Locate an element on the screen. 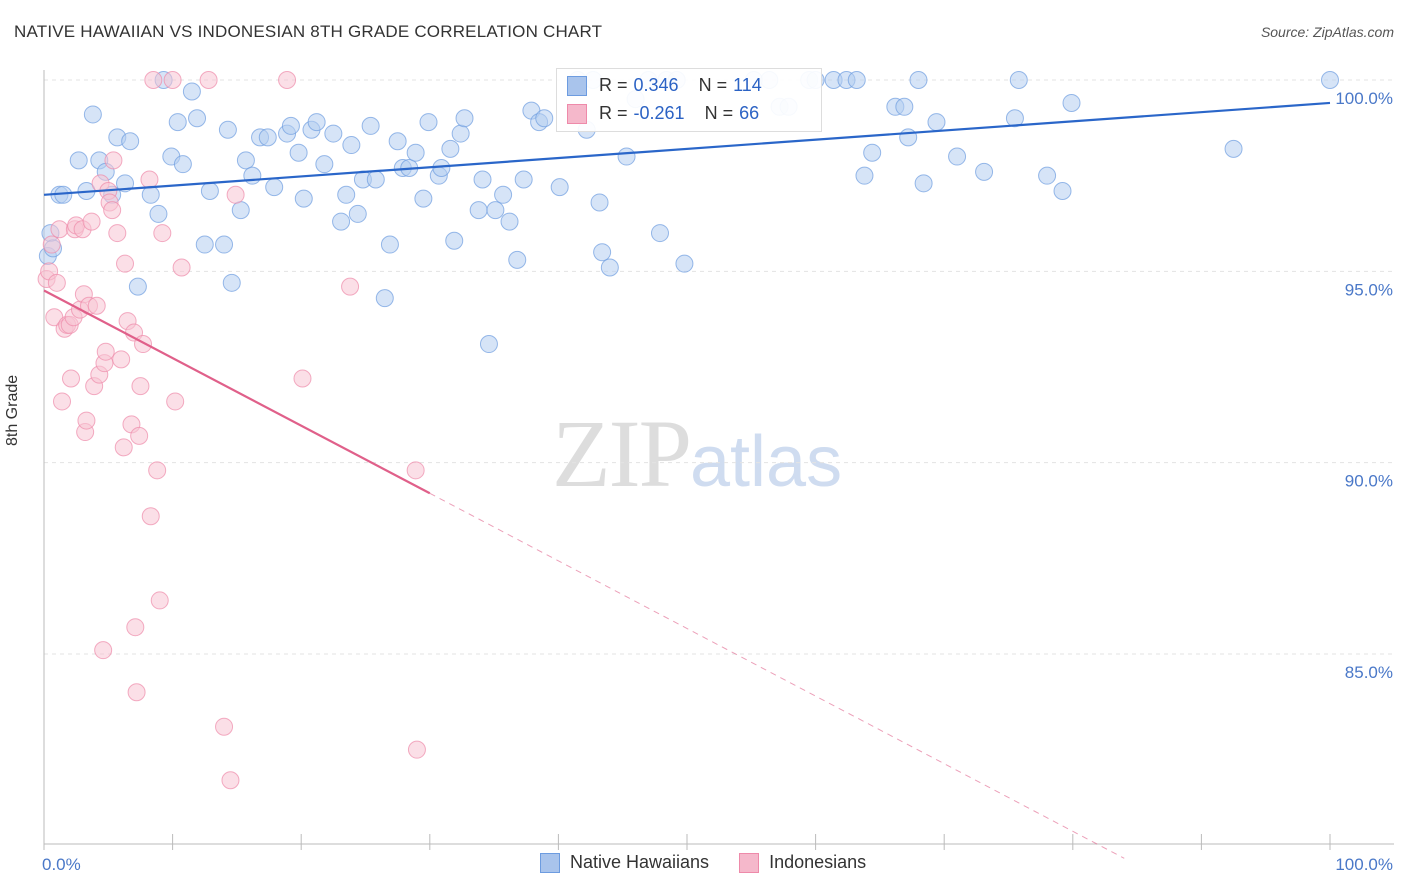  legend: Native Hawaiians Indonesians is located at coordinates (703, 862).